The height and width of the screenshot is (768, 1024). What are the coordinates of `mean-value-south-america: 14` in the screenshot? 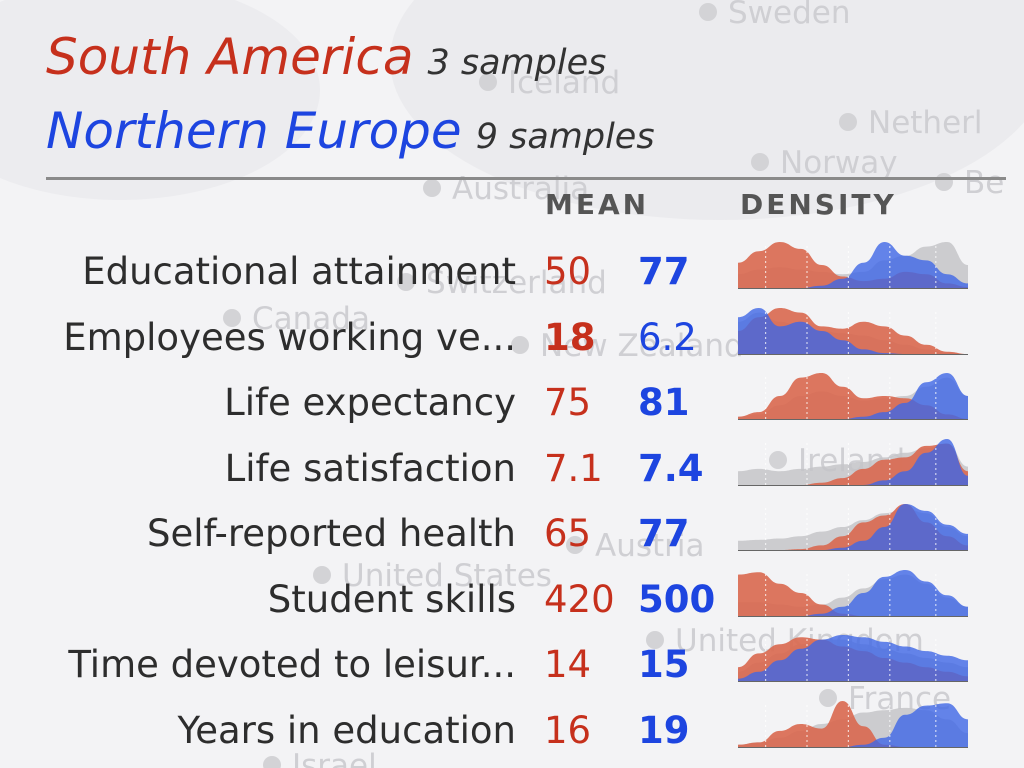 It's located at (568, 664).